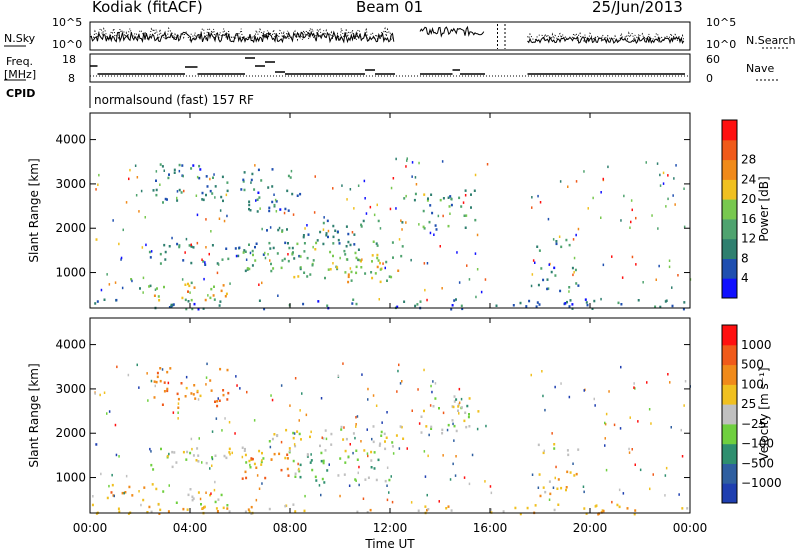 The height and width of the screenshot is (554, 800). What do you see at coordinates (713, 59) in the screenshot?
I see `nave-top-tick: 60` at bounding box center [713, 59].